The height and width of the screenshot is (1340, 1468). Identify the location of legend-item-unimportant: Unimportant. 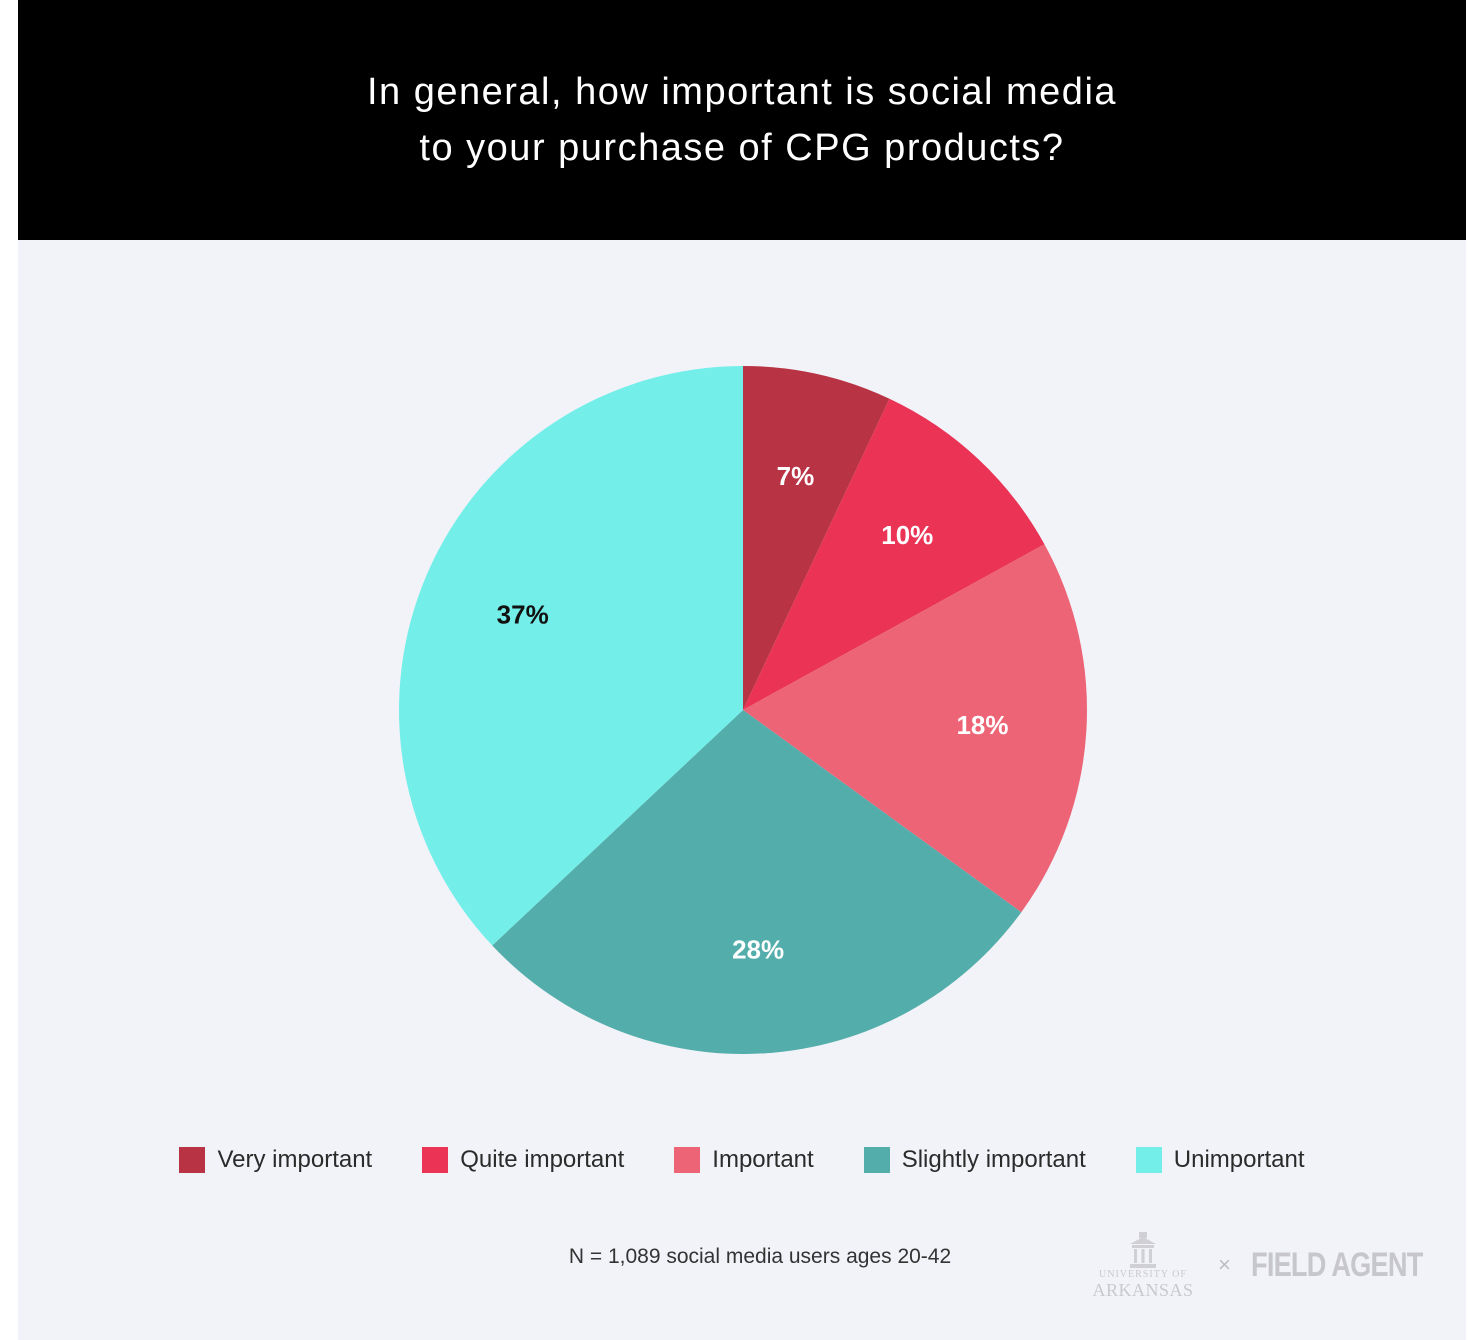
(1220, 1160).